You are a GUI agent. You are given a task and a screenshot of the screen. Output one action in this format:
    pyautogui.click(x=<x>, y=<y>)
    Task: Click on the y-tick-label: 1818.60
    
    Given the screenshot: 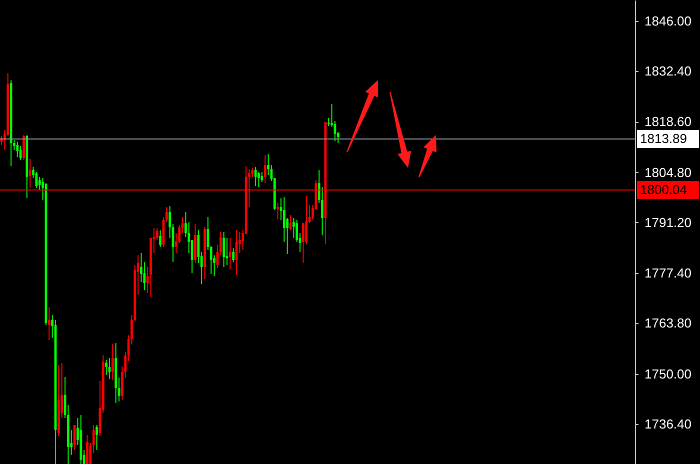 What is the action you would take?
    pyautogui.click(x=668, y=122)
    